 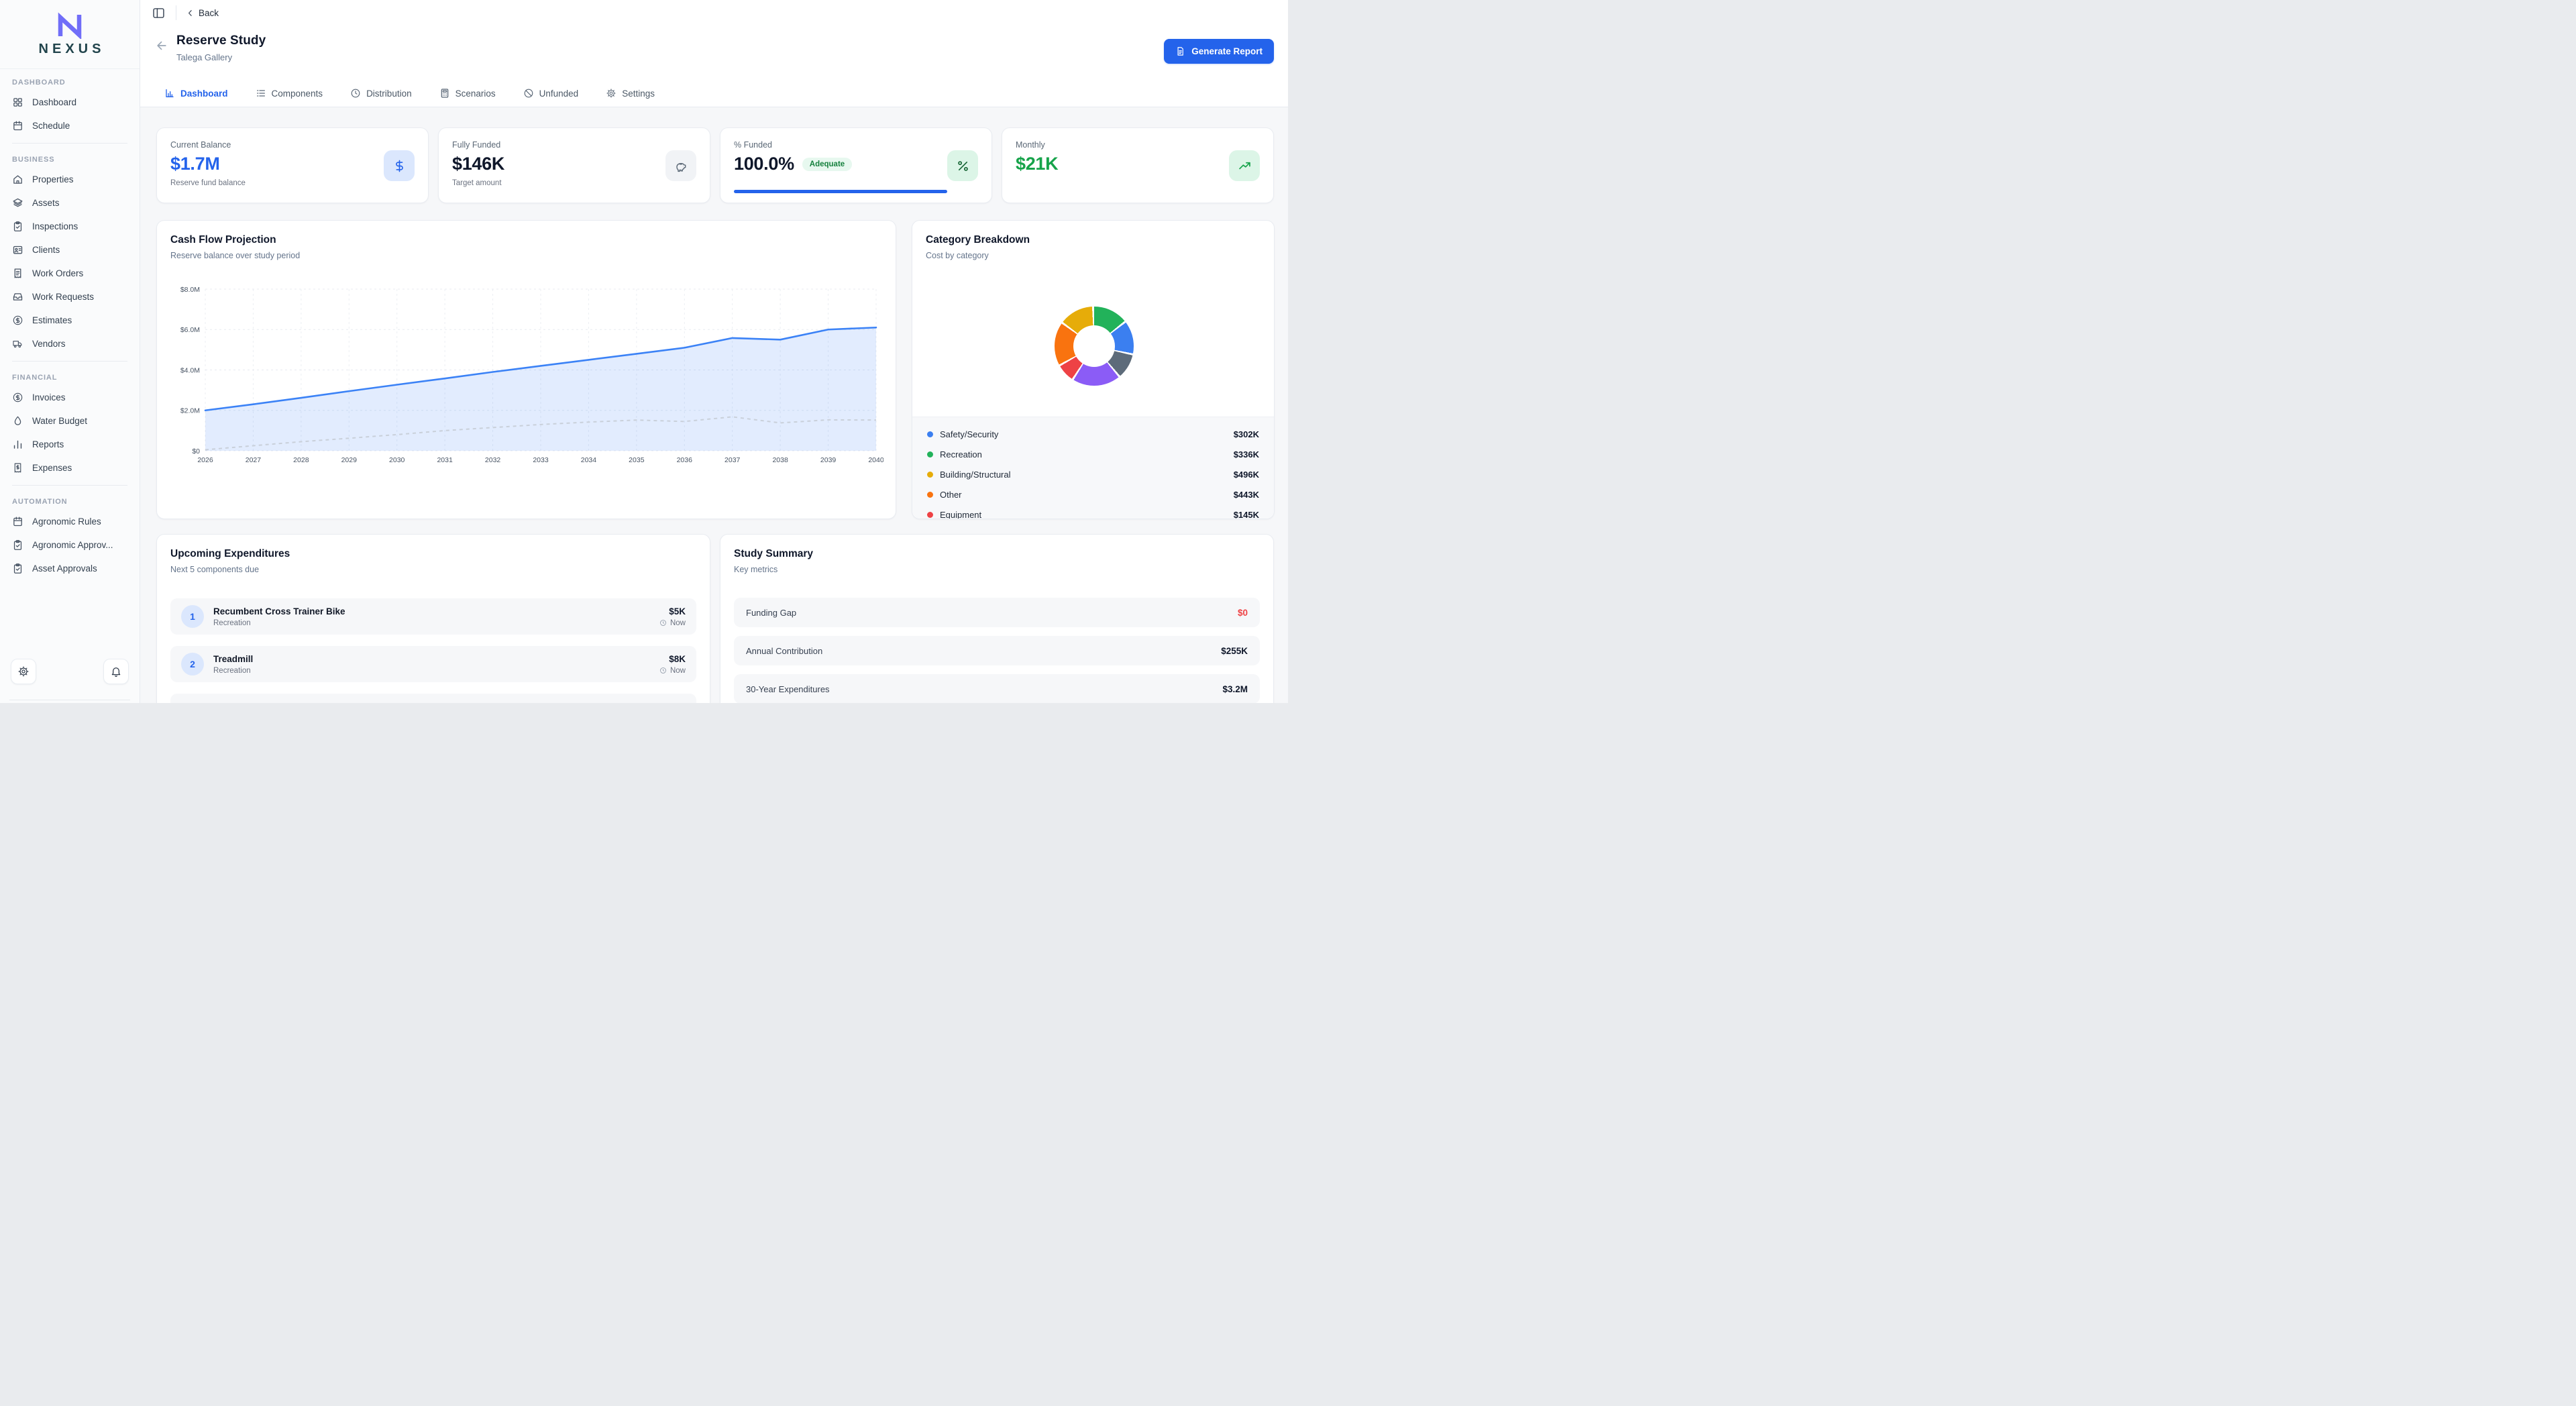 What do you see at coordinates (159, 13) in the screenshot?
I see `sidebar-toggle-icon` at bounding box center [159, 13].